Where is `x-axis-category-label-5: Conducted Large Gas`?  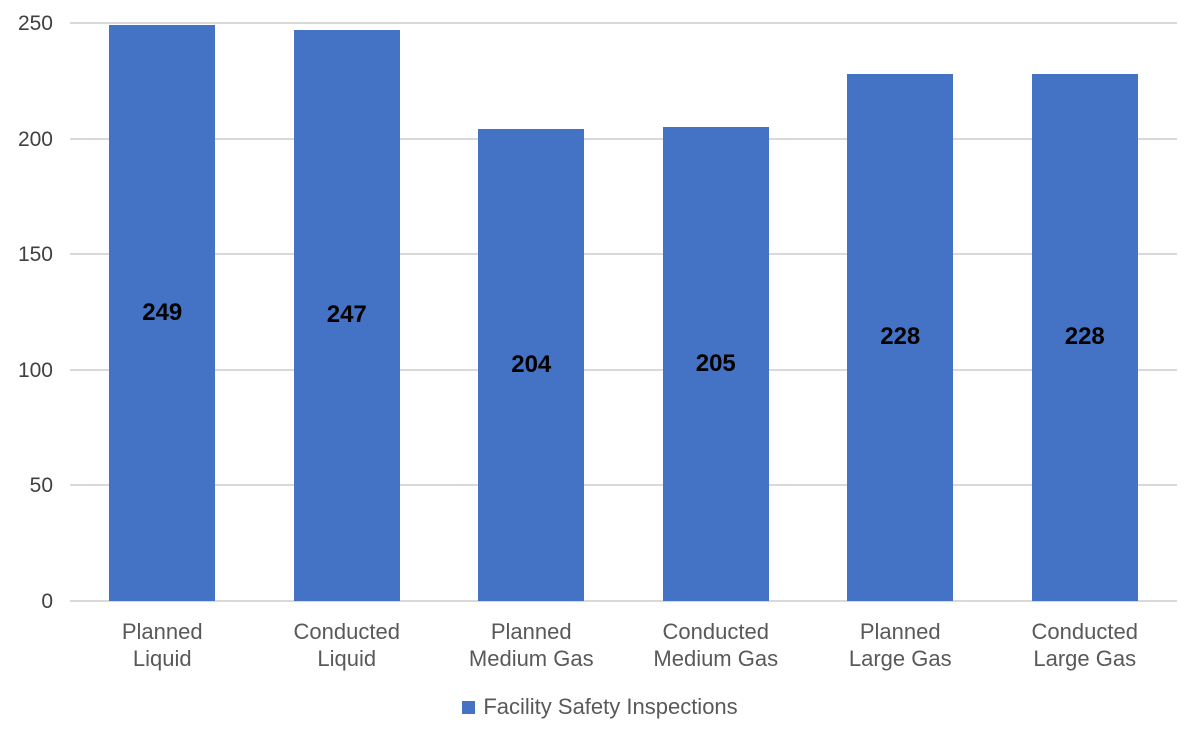 x-axis-category-label-5: Conducted Large Gas is located at coordinates (1084, 645).